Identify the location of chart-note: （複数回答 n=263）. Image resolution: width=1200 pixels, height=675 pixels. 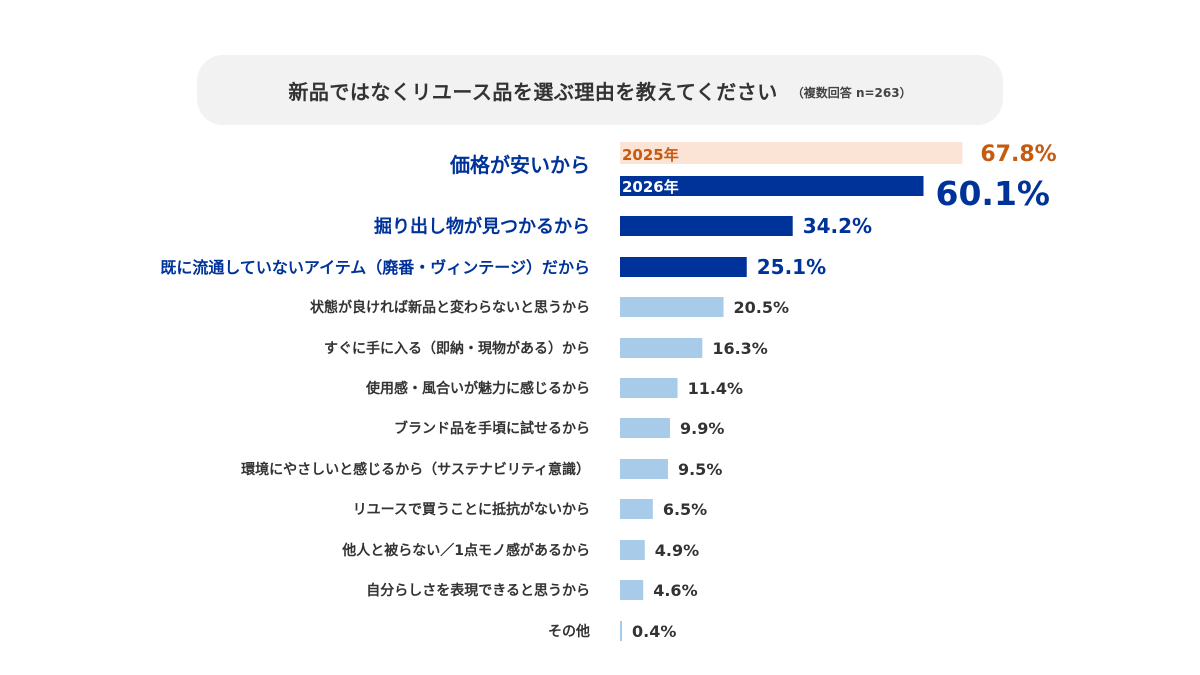
(851, 93).